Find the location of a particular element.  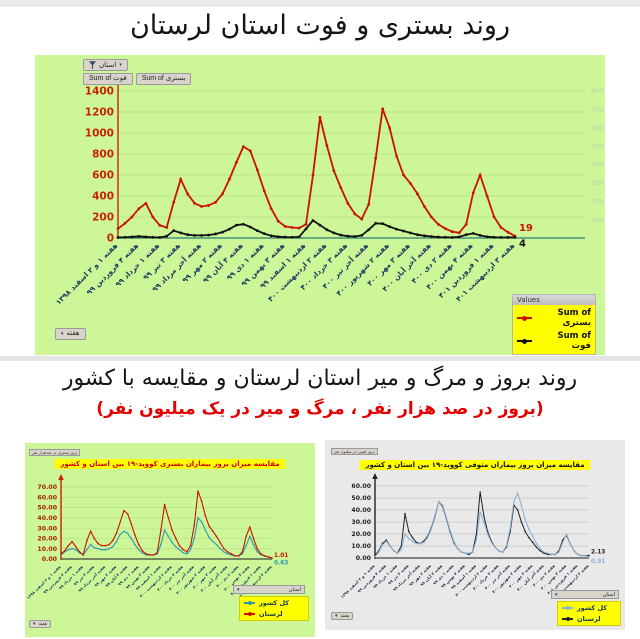

field-button-hospitalized: Sum of بستری is located at coordinates (163, 79).